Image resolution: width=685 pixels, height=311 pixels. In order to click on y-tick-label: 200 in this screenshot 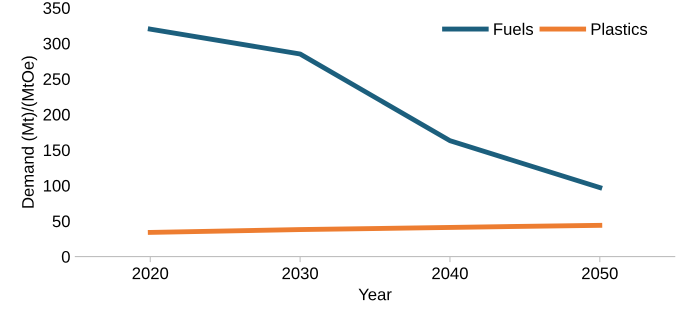, I will do `click(57, 114)`.